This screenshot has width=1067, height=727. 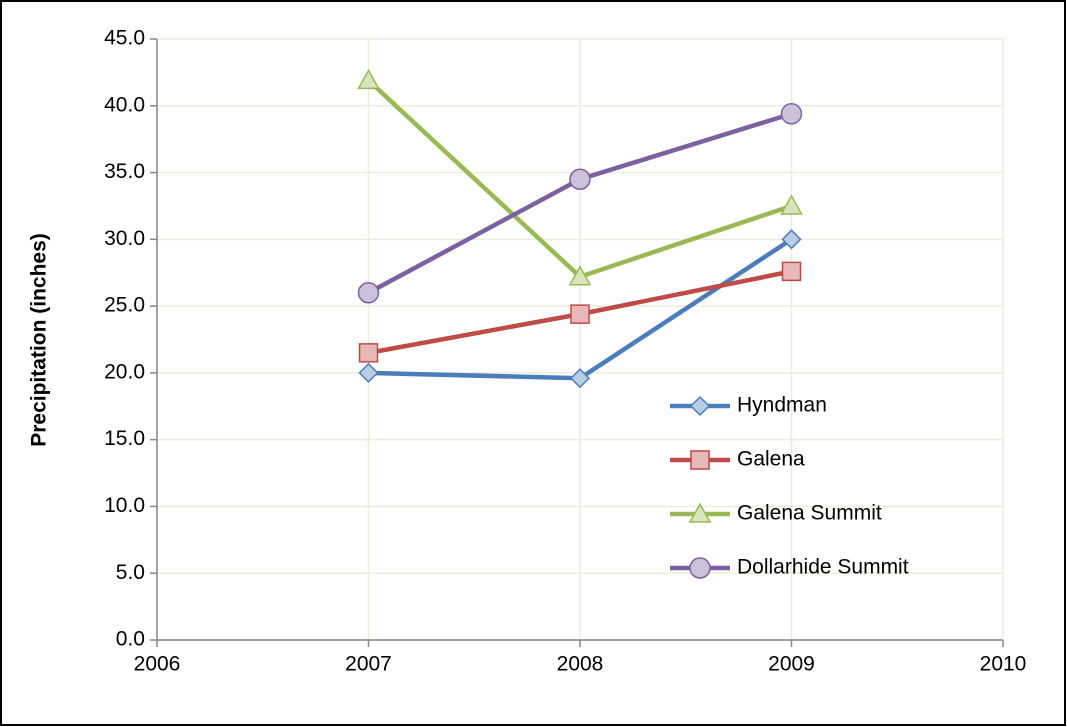 What do you see at coordinates (771, 459) in the screenshot?
I see `legend-label: Galena` at bounding box center [771, 459].